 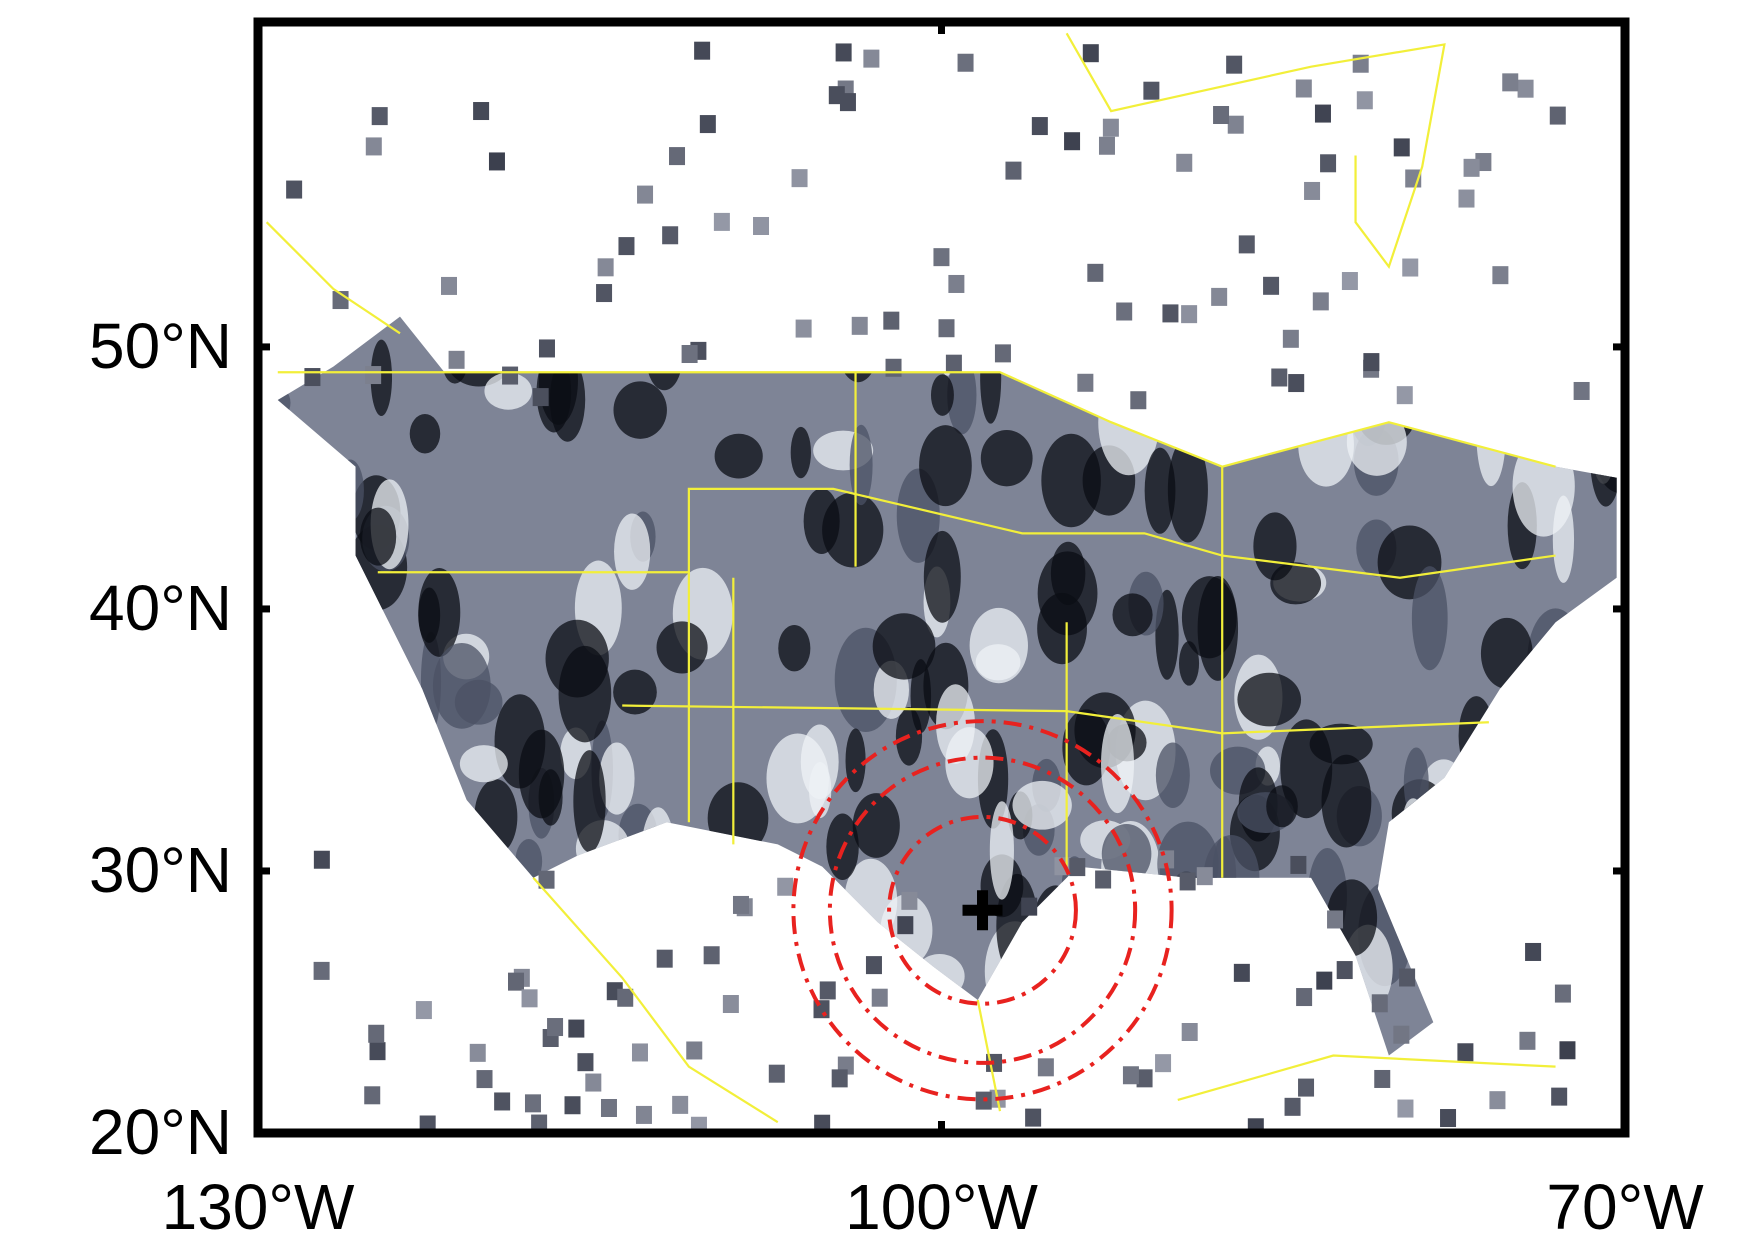 I want to click on distance-ring, so click(x=982, y=910).